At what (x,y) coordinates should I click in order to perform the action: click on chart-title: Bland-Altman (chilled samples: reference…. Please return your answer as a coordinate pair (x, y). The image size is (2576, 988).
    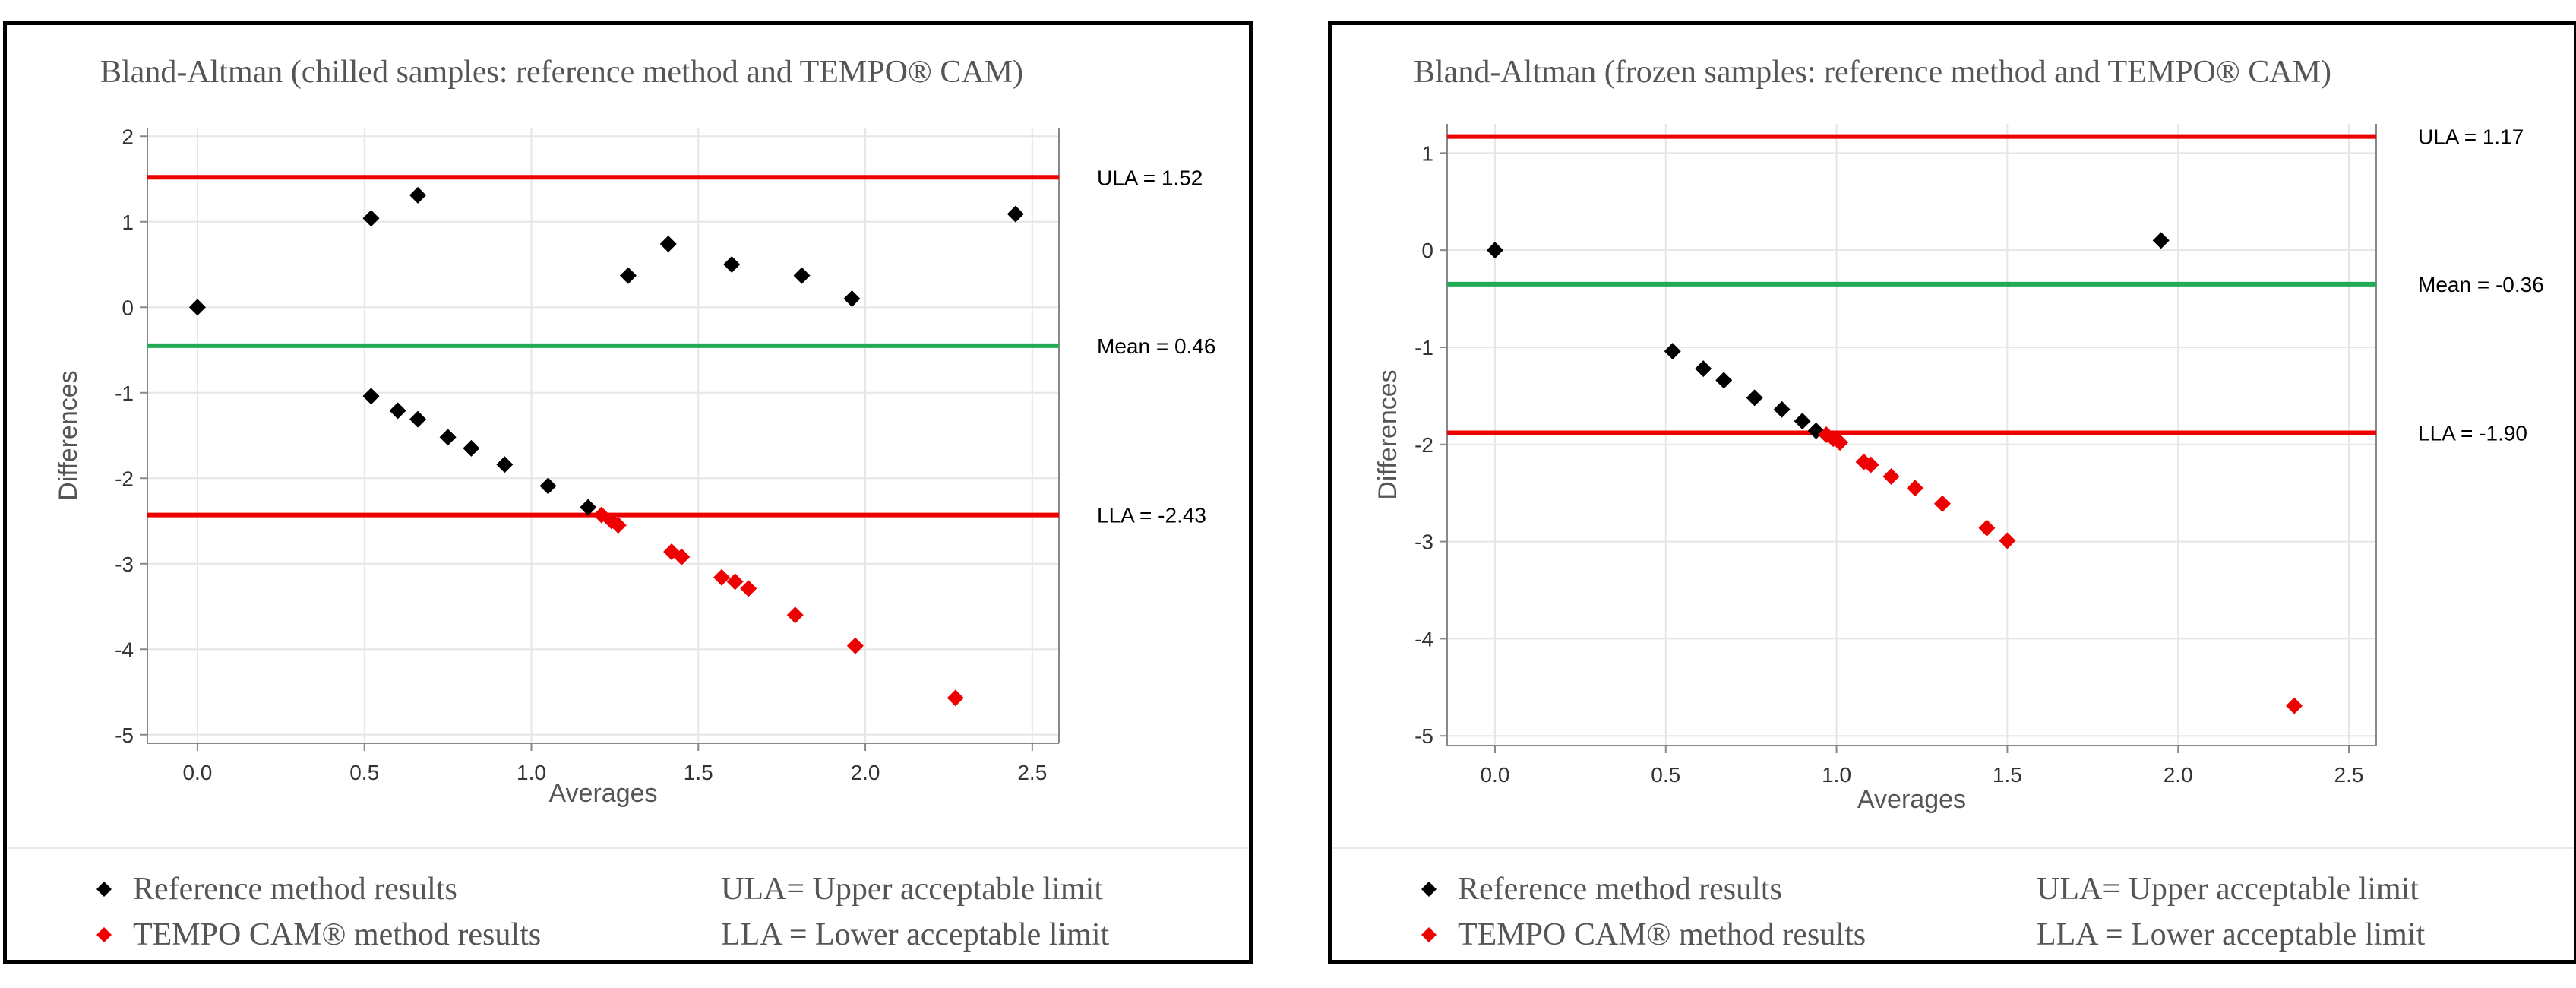
    Looking at the image, I should click on (561, 73).